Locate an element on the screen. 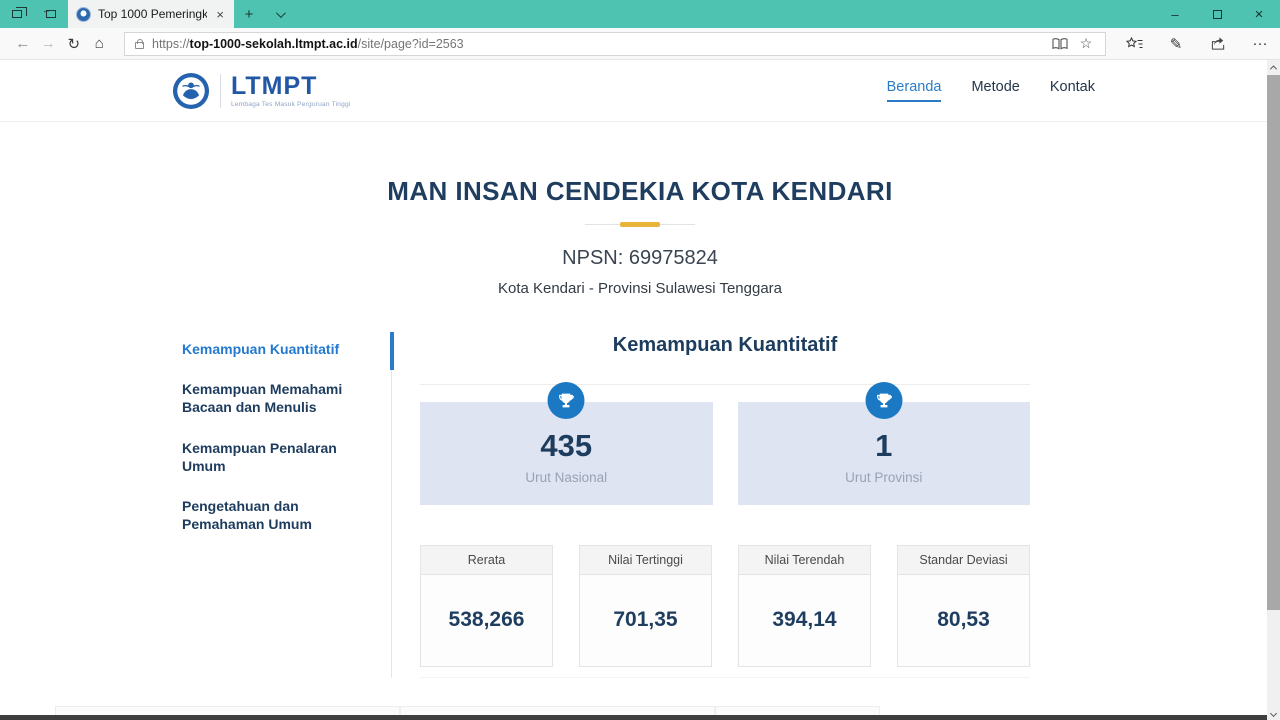  chevron-up-icon is located at coordinates (1273, 68).